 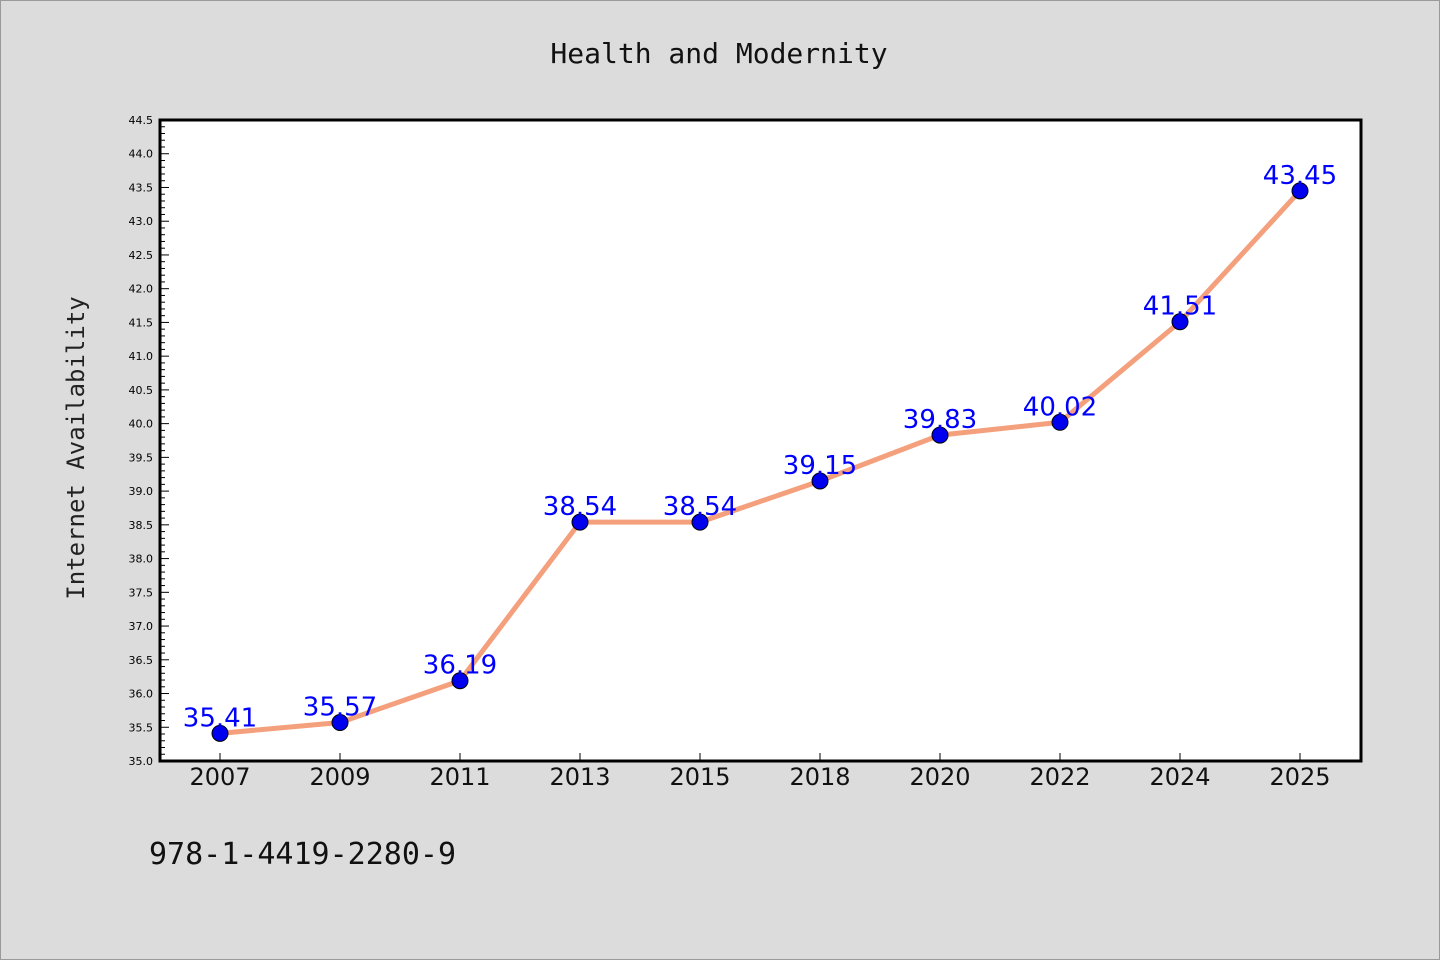 What do you see at coordinates (340, 708) in the screenshot?
I see `data-label: 35.57` at bounding box center [340, 708].